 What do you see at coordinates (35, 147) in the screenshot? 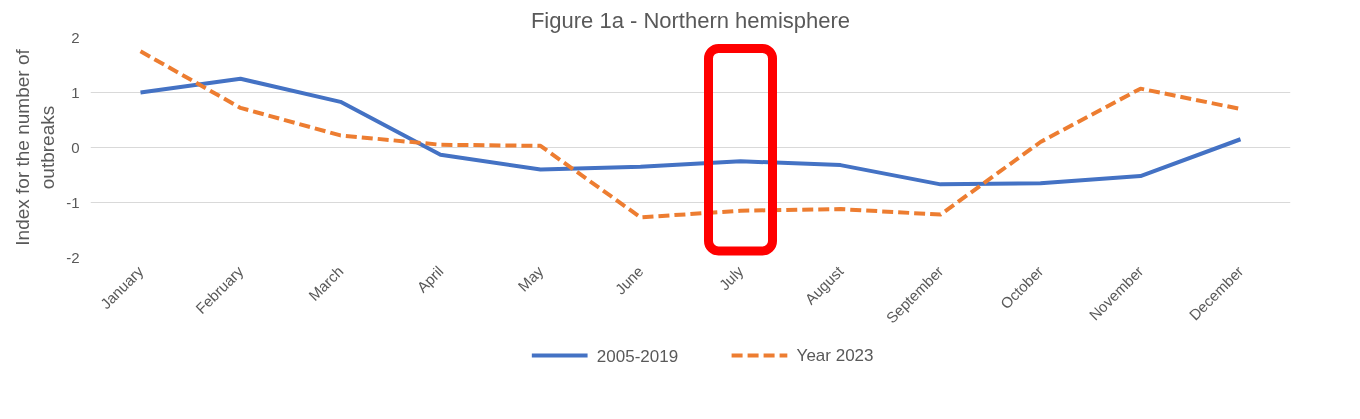
I see `y-axis-title: Index for the number of outbreaks` at bounding box center [35, 147].